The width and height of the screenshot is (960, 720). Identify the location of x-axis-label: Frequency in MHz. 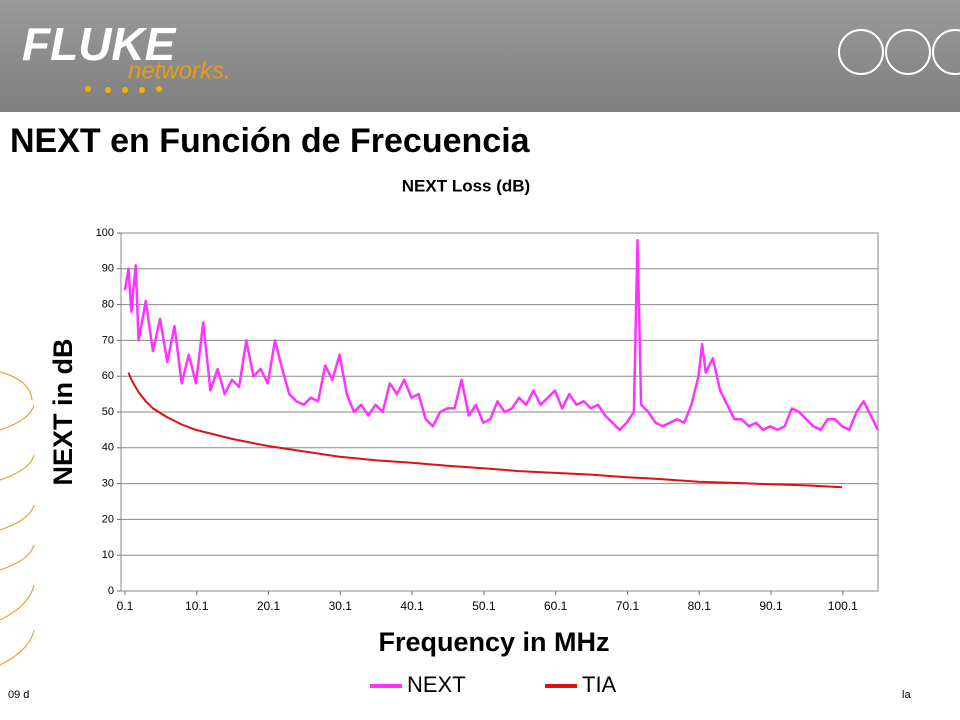
(493, 642).